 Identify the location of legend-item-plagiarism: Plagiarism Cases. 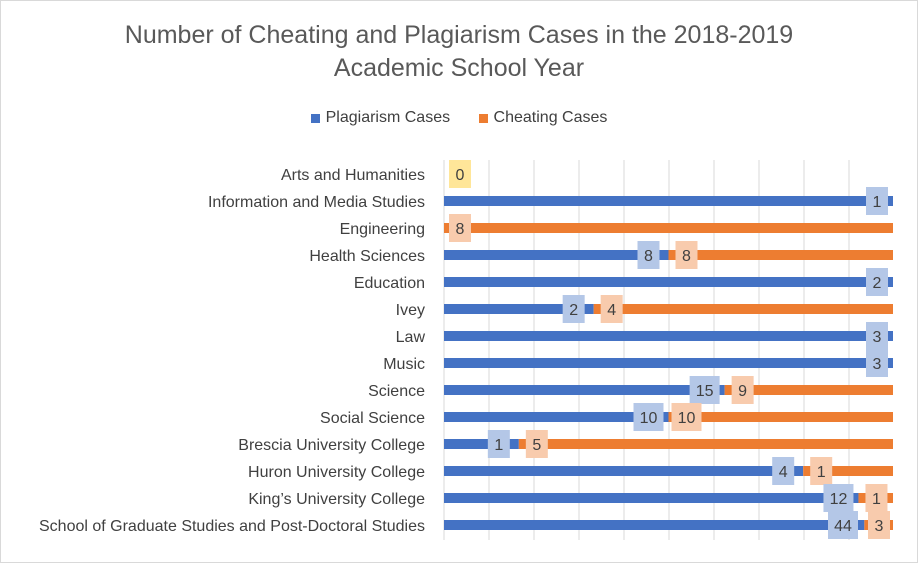
(380, 118).